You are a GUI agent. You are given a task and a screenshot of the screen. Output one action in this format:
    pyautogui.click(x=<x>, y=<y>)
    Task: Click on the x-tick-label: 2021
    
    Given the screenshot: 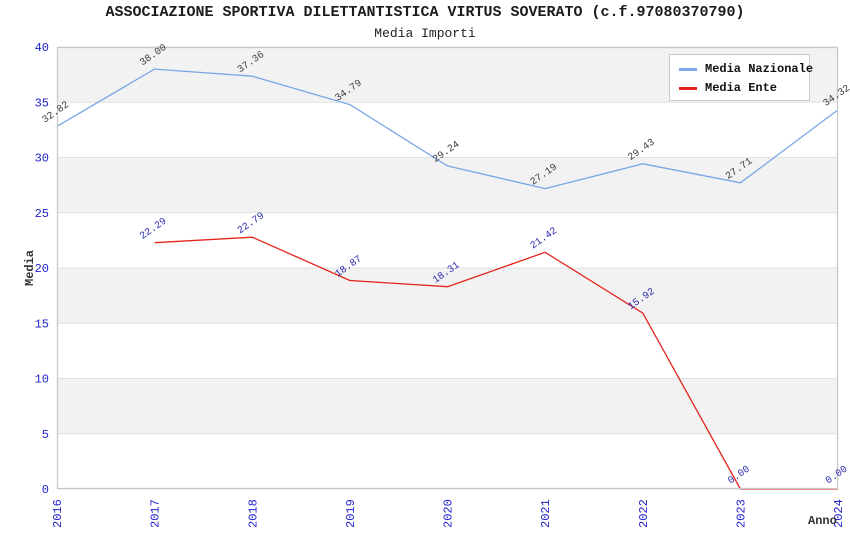 What is the action you would take?
    pyautogui.click(x=546, y=513)
    